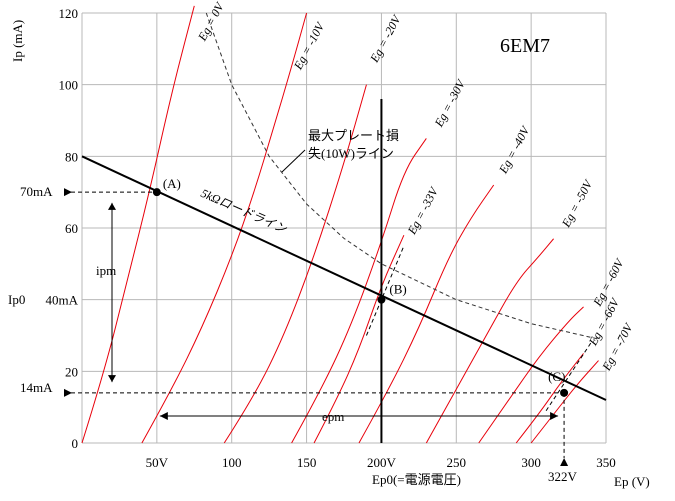 This screenshot has height=501, width=675. I want to click on x-tick-label: 300, so click(531, 462).